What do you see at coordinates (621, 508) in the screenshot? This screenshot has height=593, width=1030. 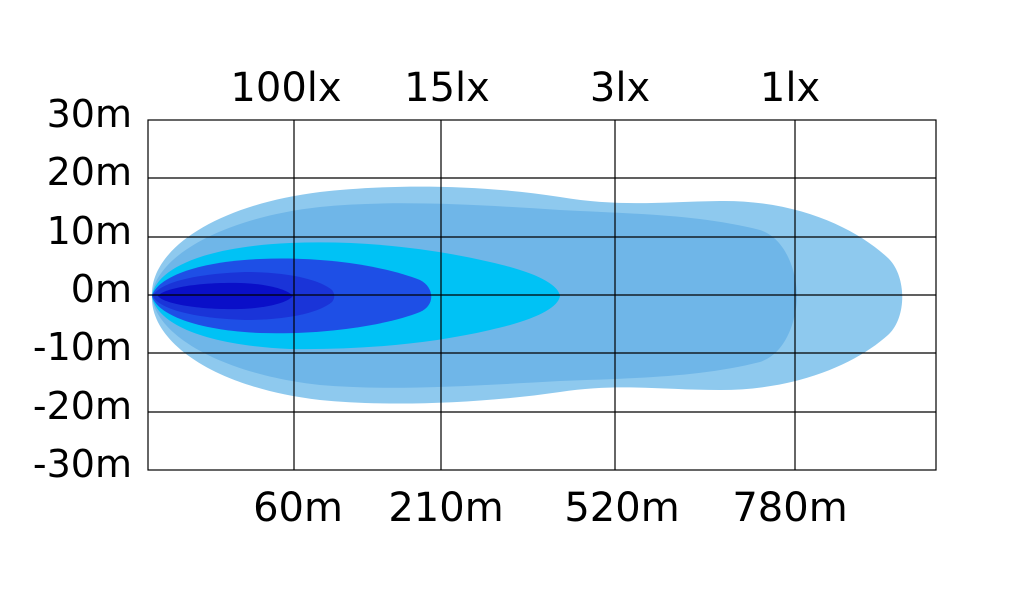 I see `x-tick-label-520m: 520m` at bounding box center [621, 508].